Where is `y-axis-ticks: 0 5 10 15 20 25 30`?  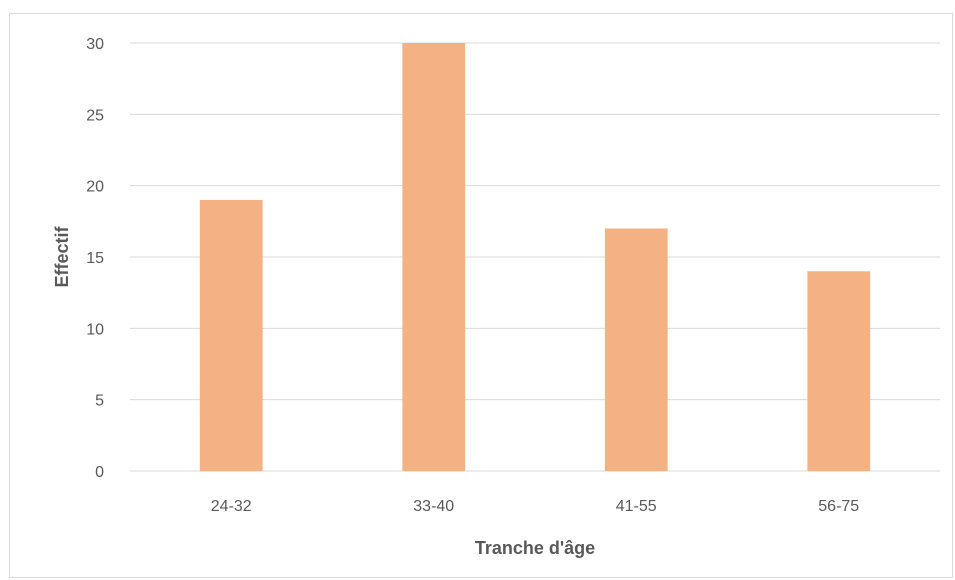 y-axis-ticks: 0 5 10 15 20 25 30 is located at coordinates (95, 258).